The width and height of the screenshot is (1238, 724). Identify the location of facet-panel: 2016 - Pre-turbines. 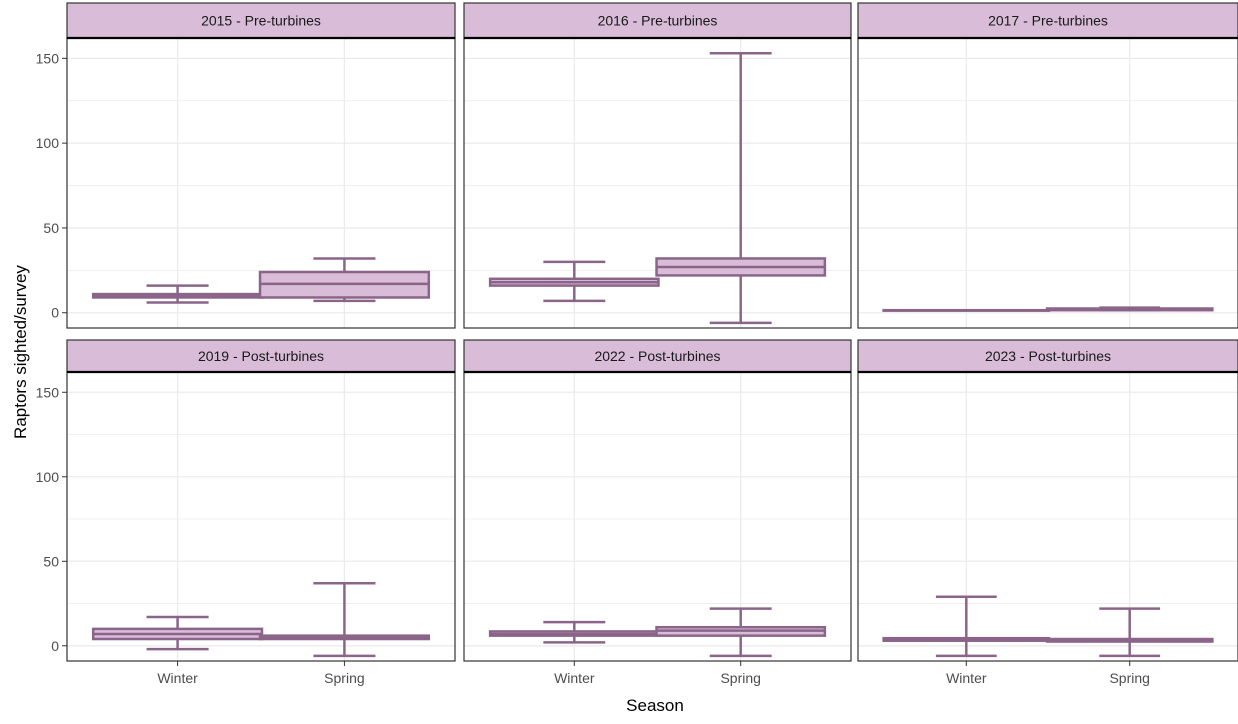
(657, 165).